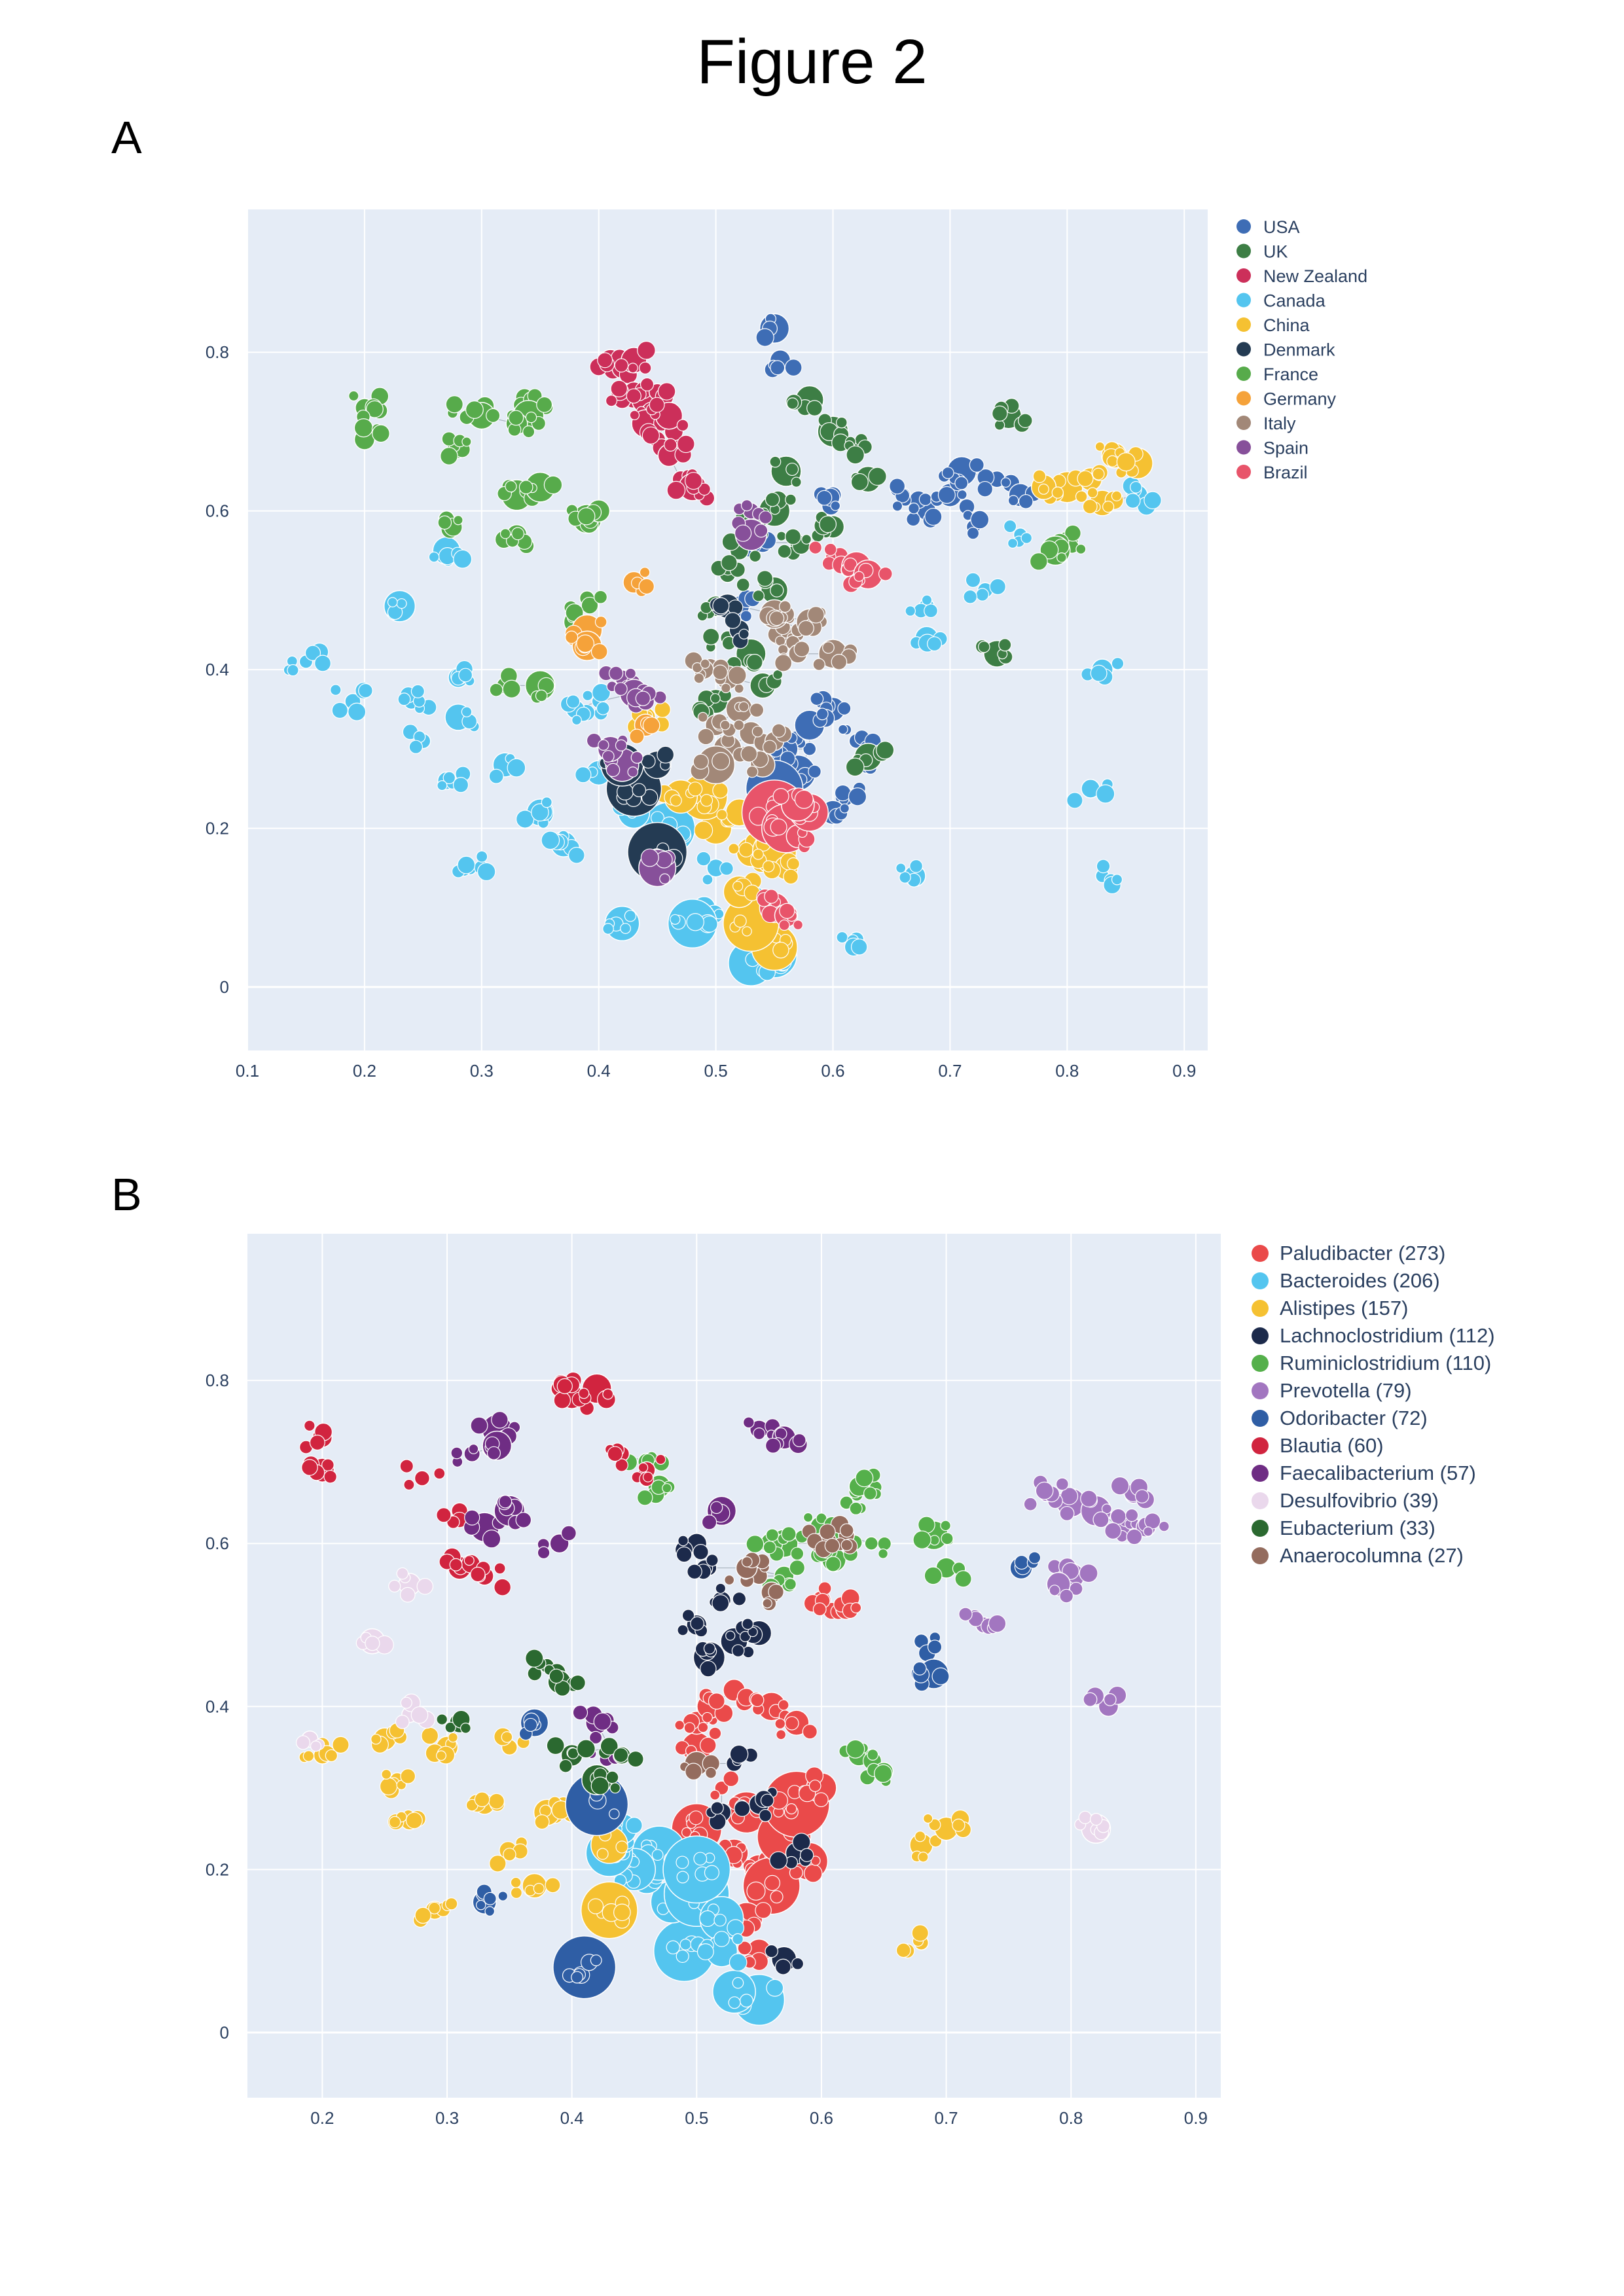  Describe the element at coordinates (716, 1071) in the screenshot. I see `x-tick-label: 0.5` at that location.